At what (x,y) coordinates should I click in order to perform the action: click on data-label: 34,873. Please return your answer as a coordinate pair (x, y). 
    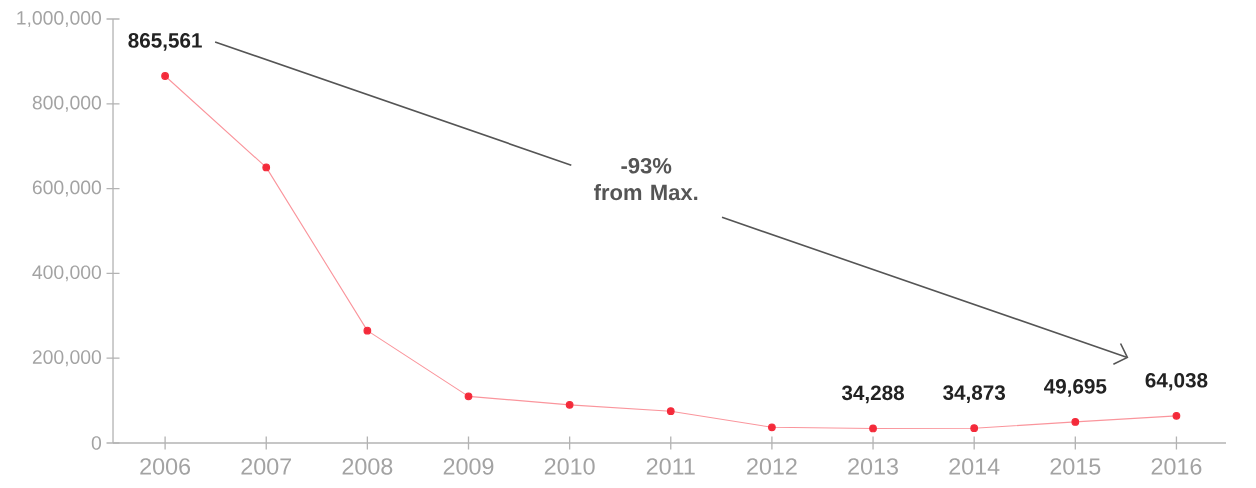
    Looking at the image, I should click on (974, 394).